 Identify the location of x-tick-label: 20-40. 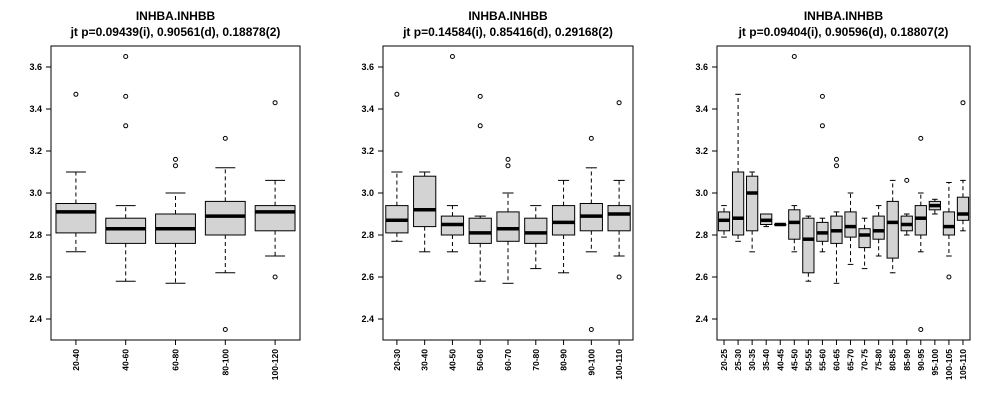
(76, 360).